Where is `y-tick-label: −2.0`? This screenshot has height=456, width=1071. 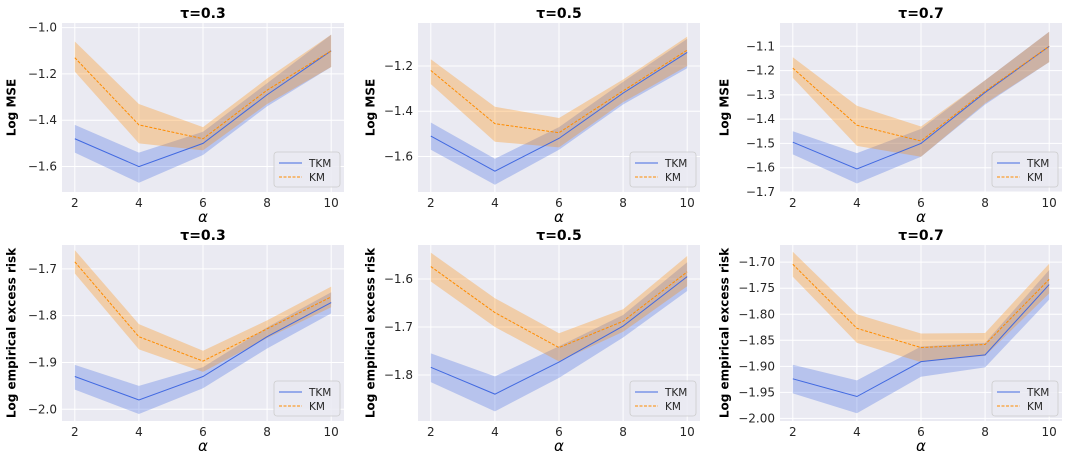
y-tick-label: −2.0 is located at coordinates (42, 409).